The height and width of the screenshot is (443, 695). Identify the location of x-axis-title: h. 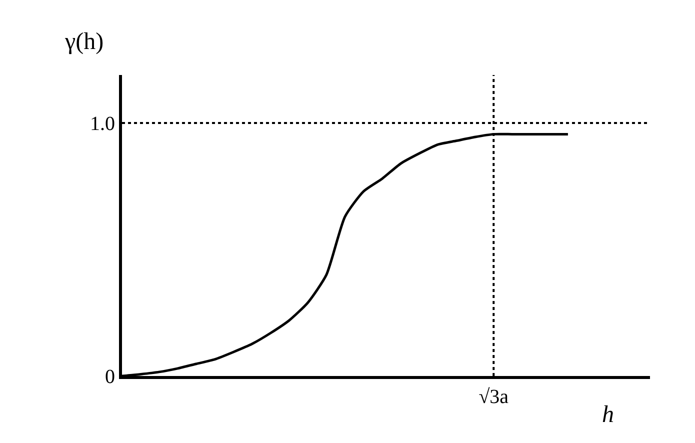
(608, 415).